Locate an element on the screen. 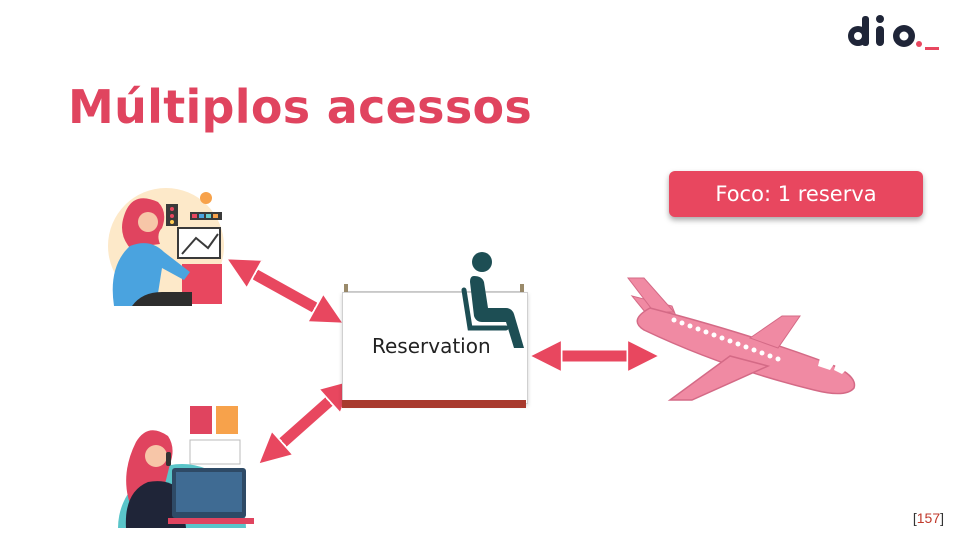 The image size is (960, 540). page-bracket-open: [ is located at coordinates (914, 518).